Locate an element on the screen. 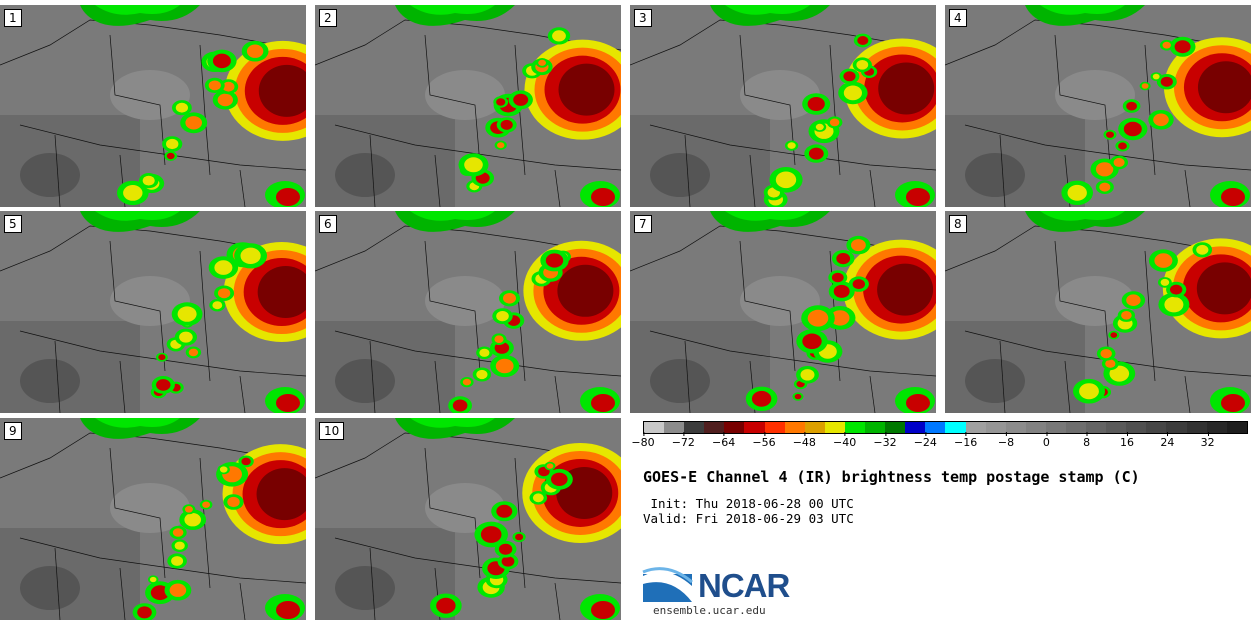  postage-stamp-panel: 4 is located at coordinates (1098, 106).